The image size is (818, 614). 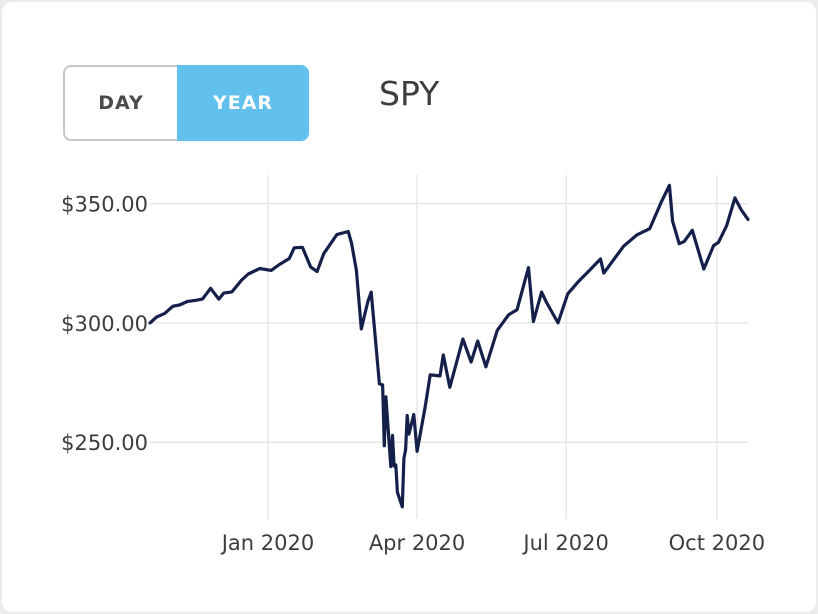 What do you see at coordinates (417, 543) in the screenshot?
I see `x-tick-label: Apr 2020` at bounding box center [417, 543].